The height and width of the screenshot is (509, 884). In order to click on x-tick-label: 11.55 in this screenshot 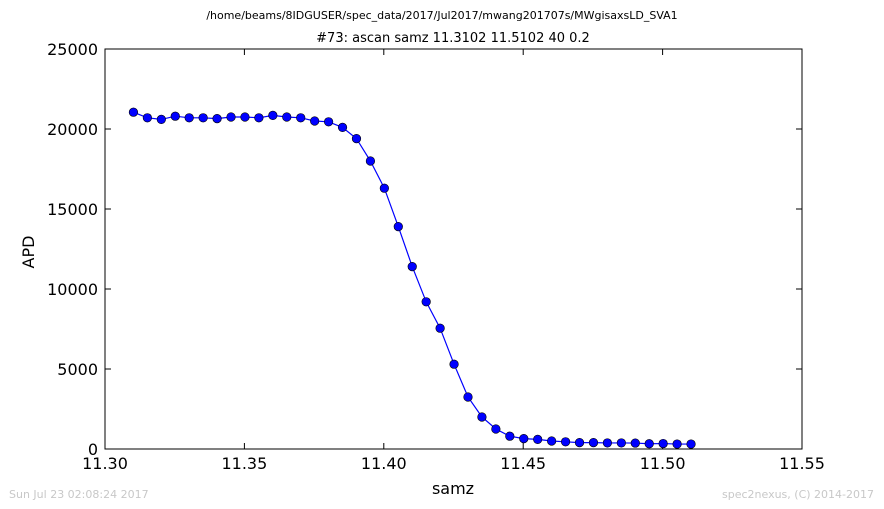, I will do `click(802, 463)`.